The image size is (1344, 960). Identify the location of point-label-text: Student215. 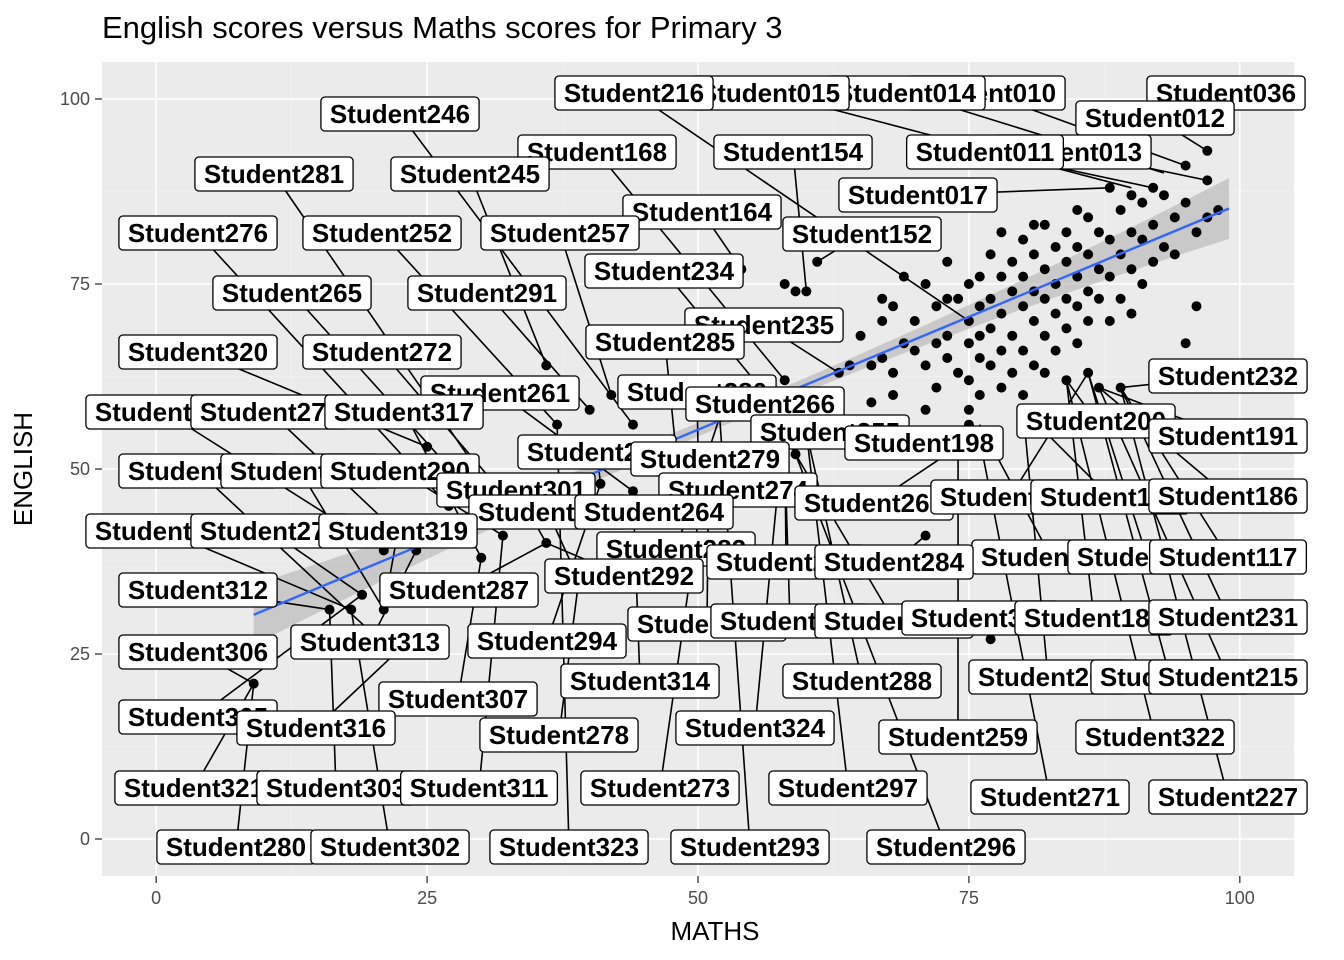
(1228, 677).